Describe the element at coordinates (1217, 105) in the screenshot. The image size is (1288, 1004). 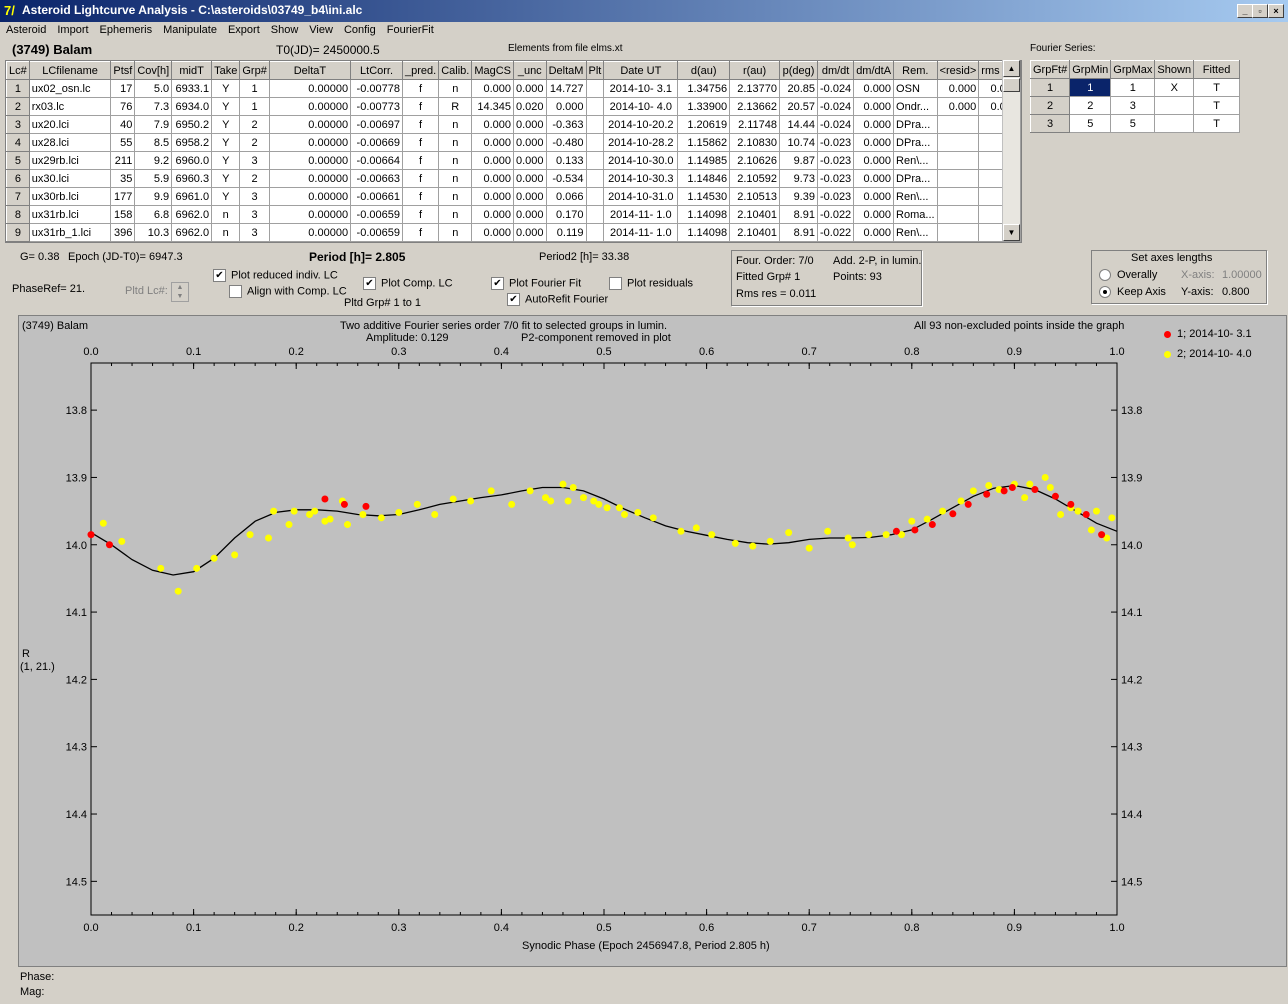
I see `table-cell: T` at that location.